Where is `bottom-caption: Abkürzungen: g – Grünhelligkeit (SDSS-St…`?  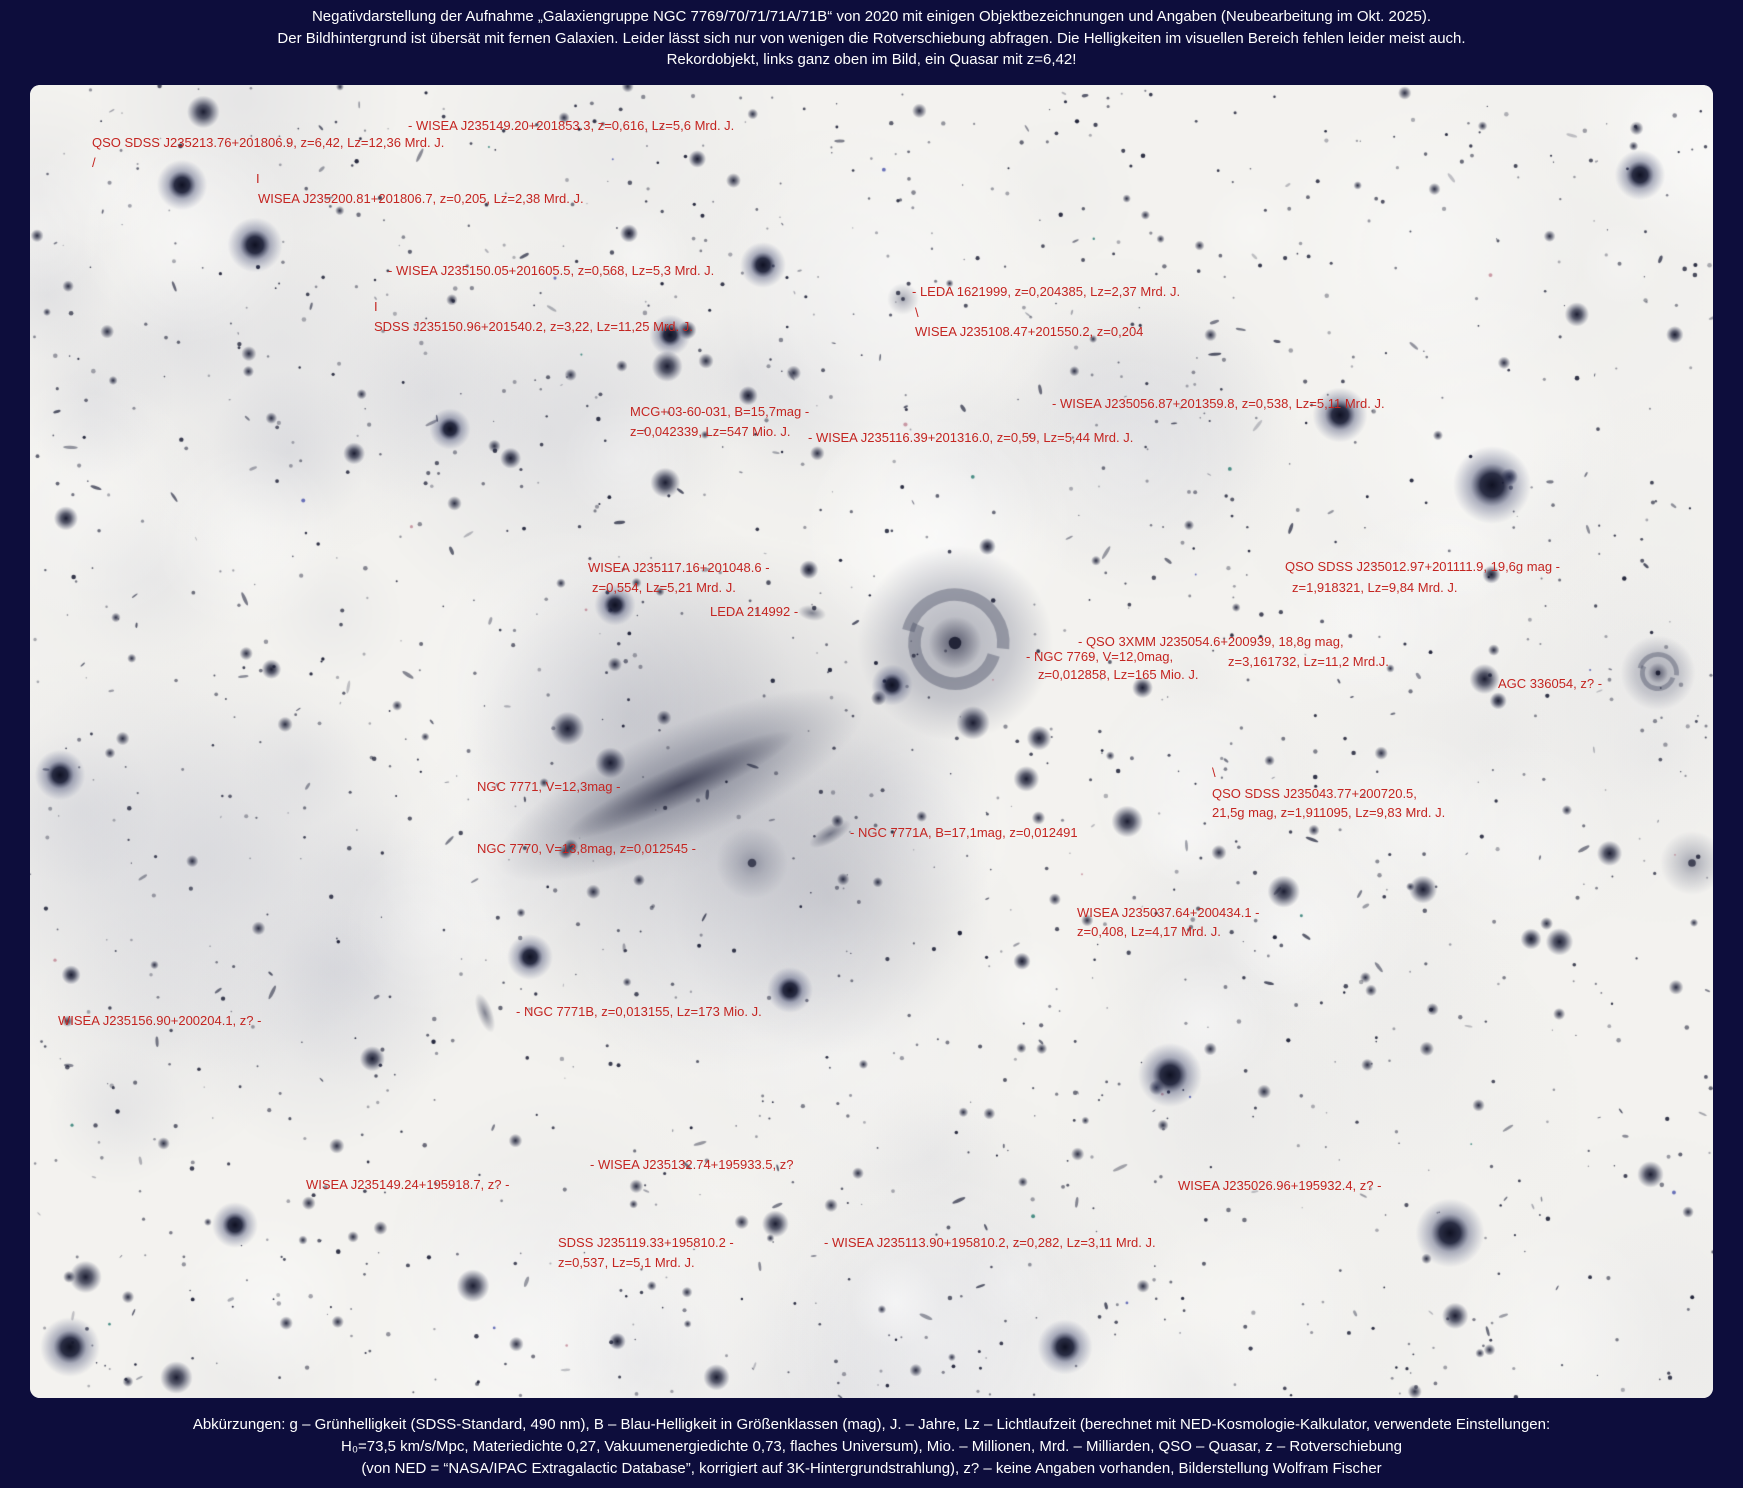
bottom-caption: Abkürzungen: g – Grünhelligkeit (SDSS-St… is located at coordinates (871, 1447).